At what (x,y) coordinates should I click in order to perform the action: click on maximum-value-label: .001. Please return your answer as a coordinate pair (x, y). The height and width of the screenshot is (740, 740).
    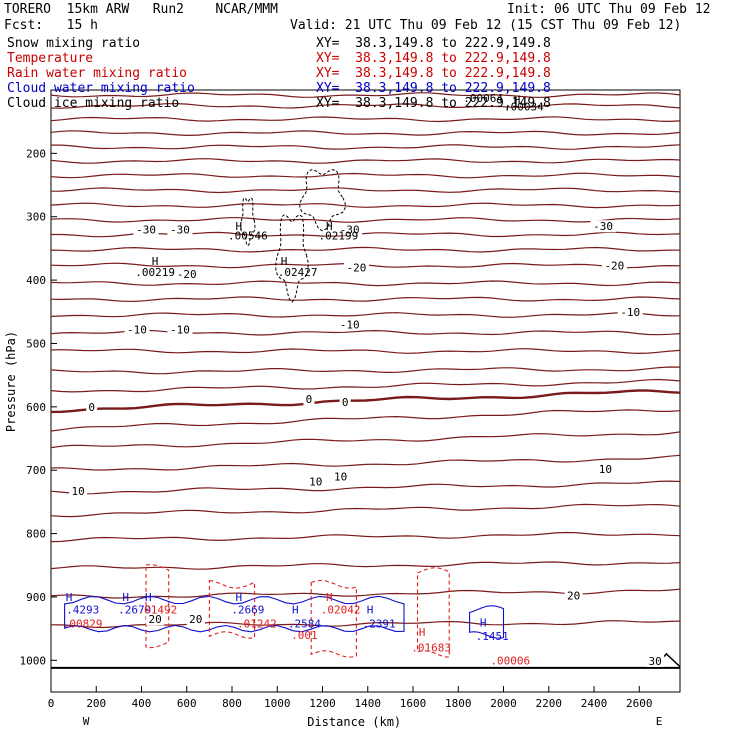
    Looking at the image, I should click on (304, 635).